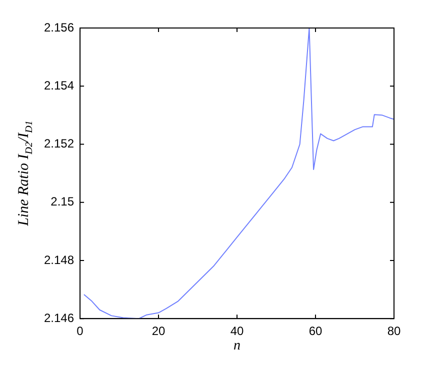 This screenshot has height=383, width=427. Describe the element at coordinates (59, 27) in the screenshot. I see `y-tick-label: 2.156` at that location.